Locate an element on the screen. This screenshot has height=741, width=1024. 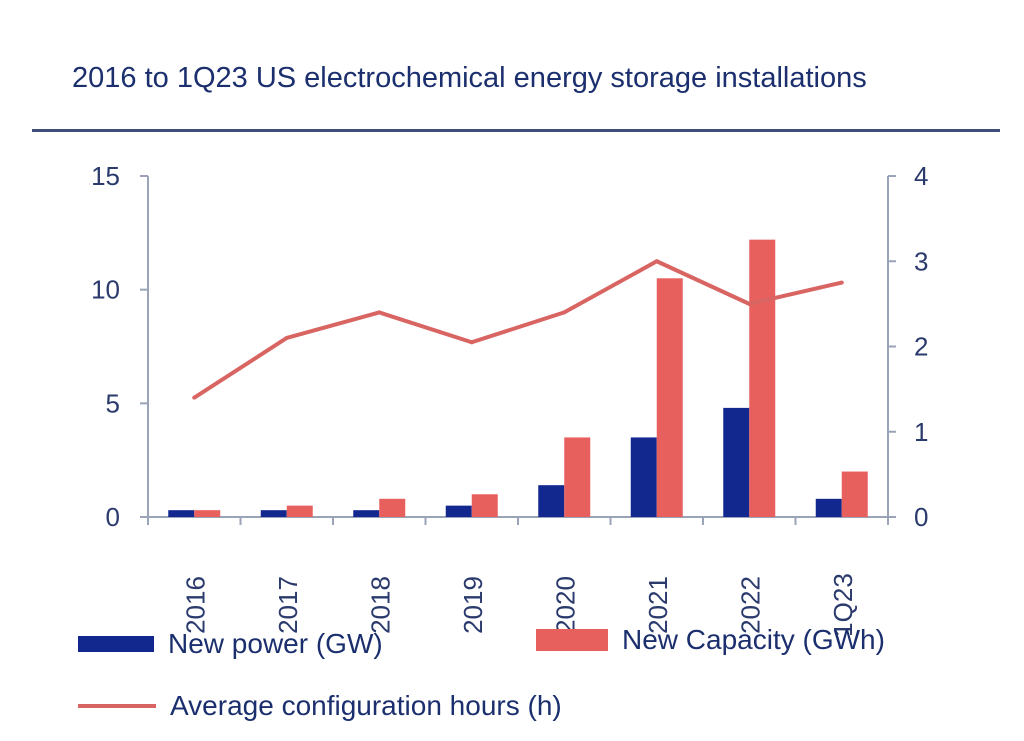
legend-swatch-average-hours is located at coordinates (117, 706).